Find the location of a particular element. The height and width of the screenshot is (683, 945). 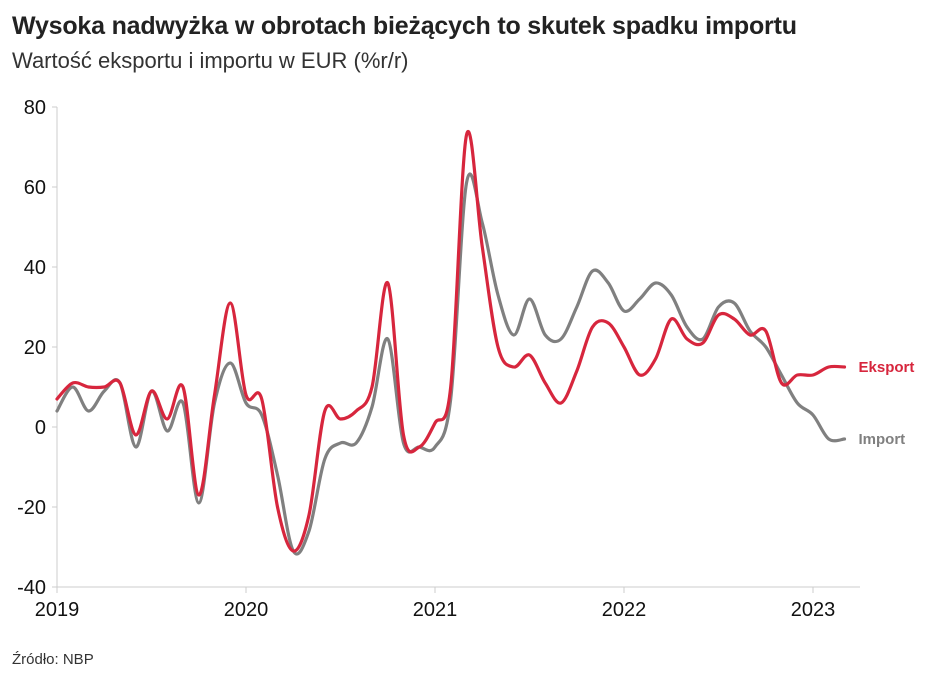

x-tick-label: 2020 is located at coordinates (246, 610).